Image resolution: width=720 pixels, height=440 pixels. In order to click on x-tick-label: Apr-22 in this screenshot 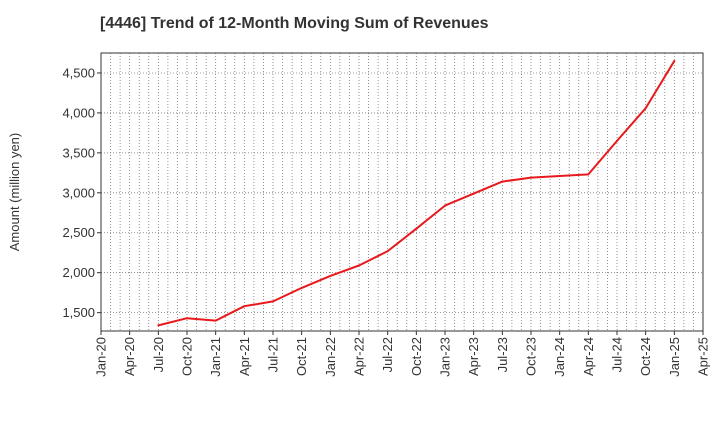, I will do `click(359, 356)`.